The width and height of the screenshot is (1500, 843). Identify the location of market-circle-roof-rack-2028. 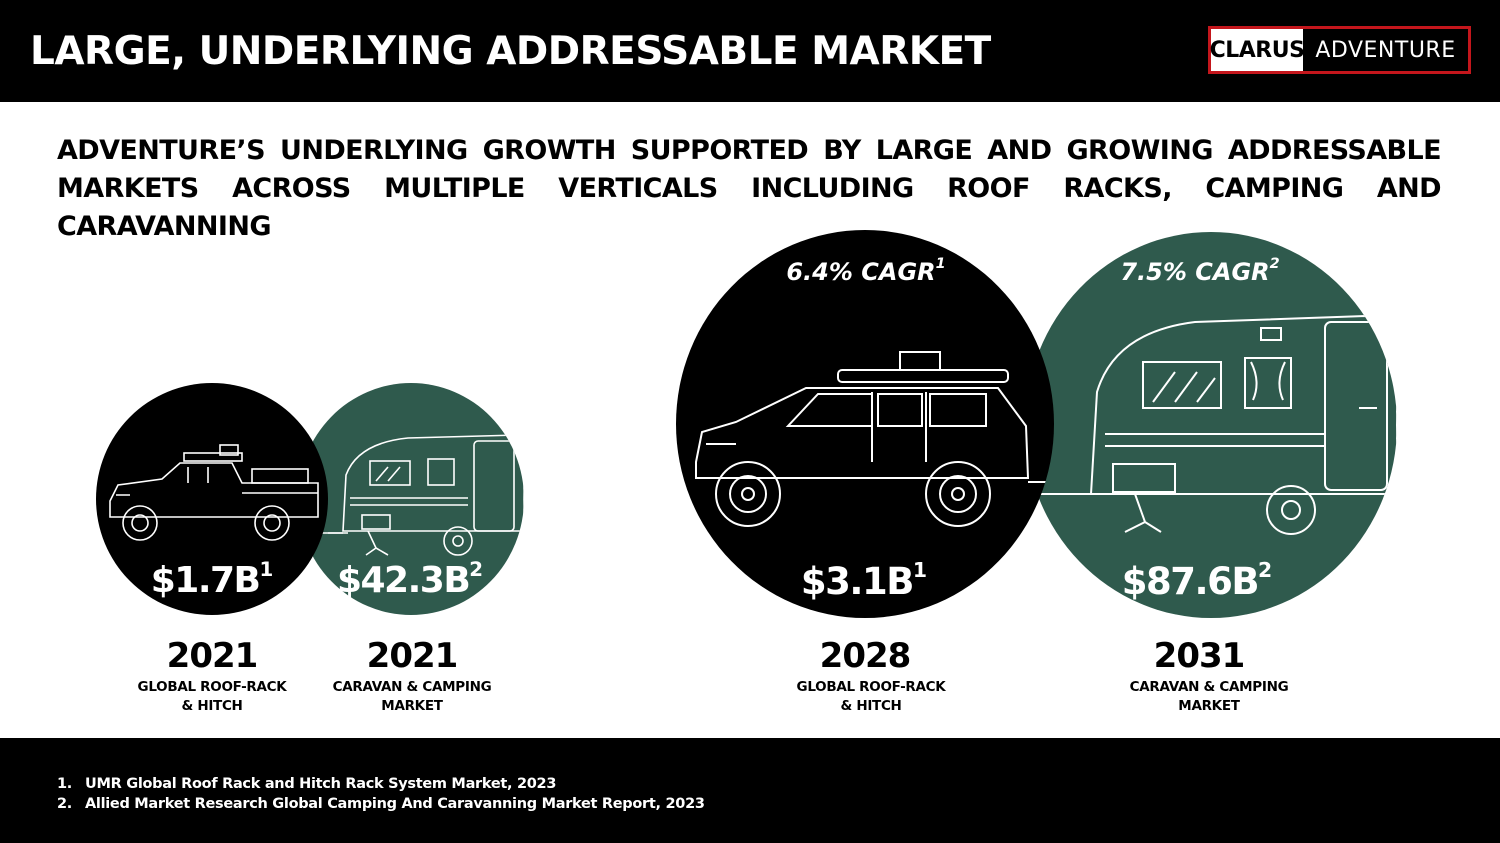
(865, 424).